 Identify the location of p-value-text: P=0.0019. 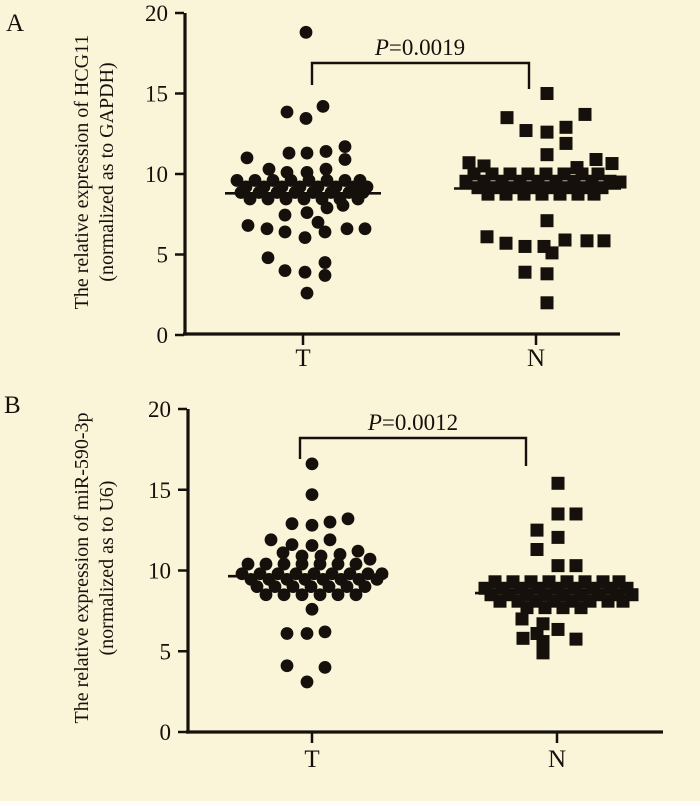
(419, 47).